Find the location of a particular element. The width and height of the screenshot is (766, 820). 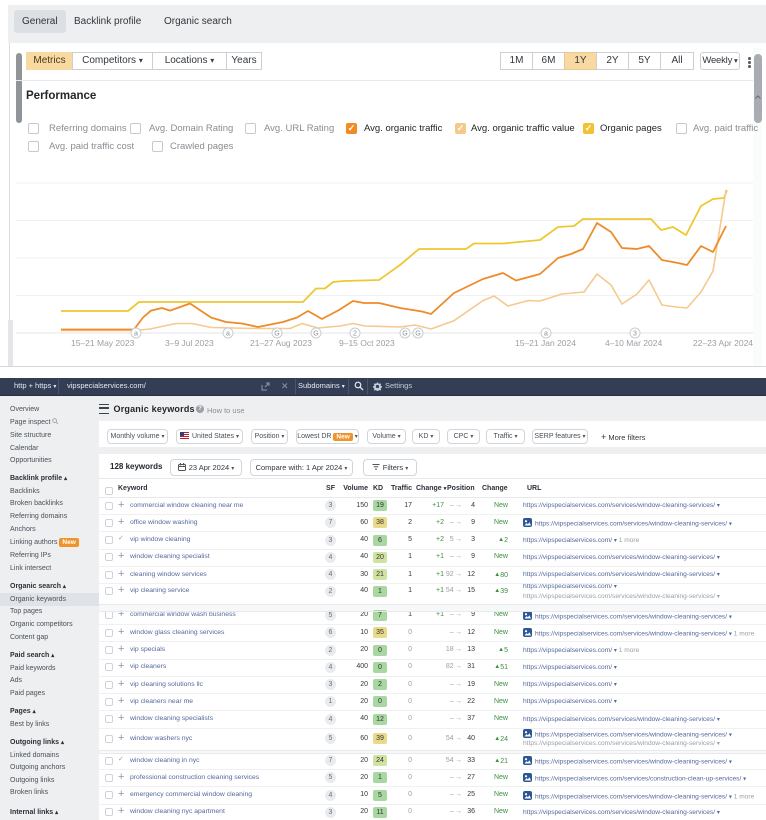

svg-text: 3 is located at coordinates (635, 334).